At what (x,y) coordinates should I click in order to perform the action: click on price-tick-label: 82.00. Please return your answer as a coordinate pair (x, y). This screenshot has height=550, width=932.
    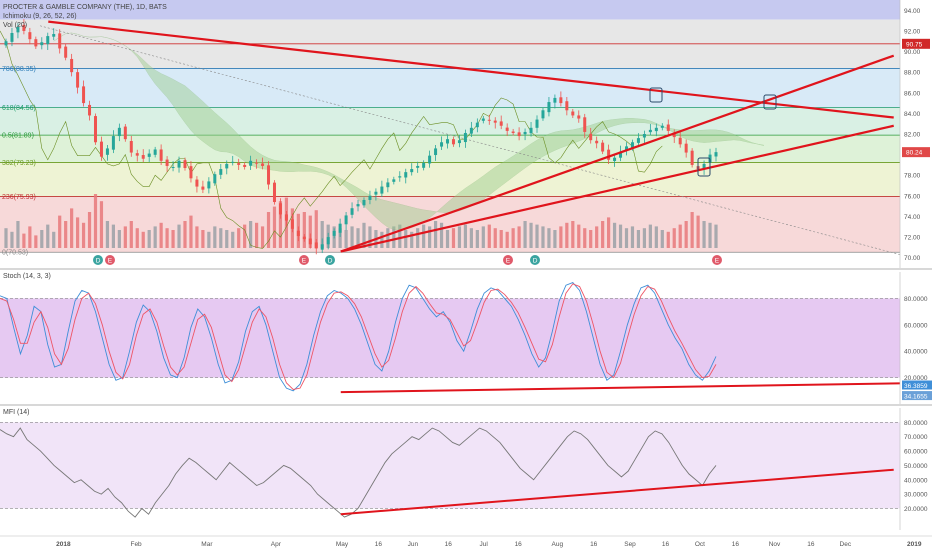
    Looking at the image, I should click on (912, 135).